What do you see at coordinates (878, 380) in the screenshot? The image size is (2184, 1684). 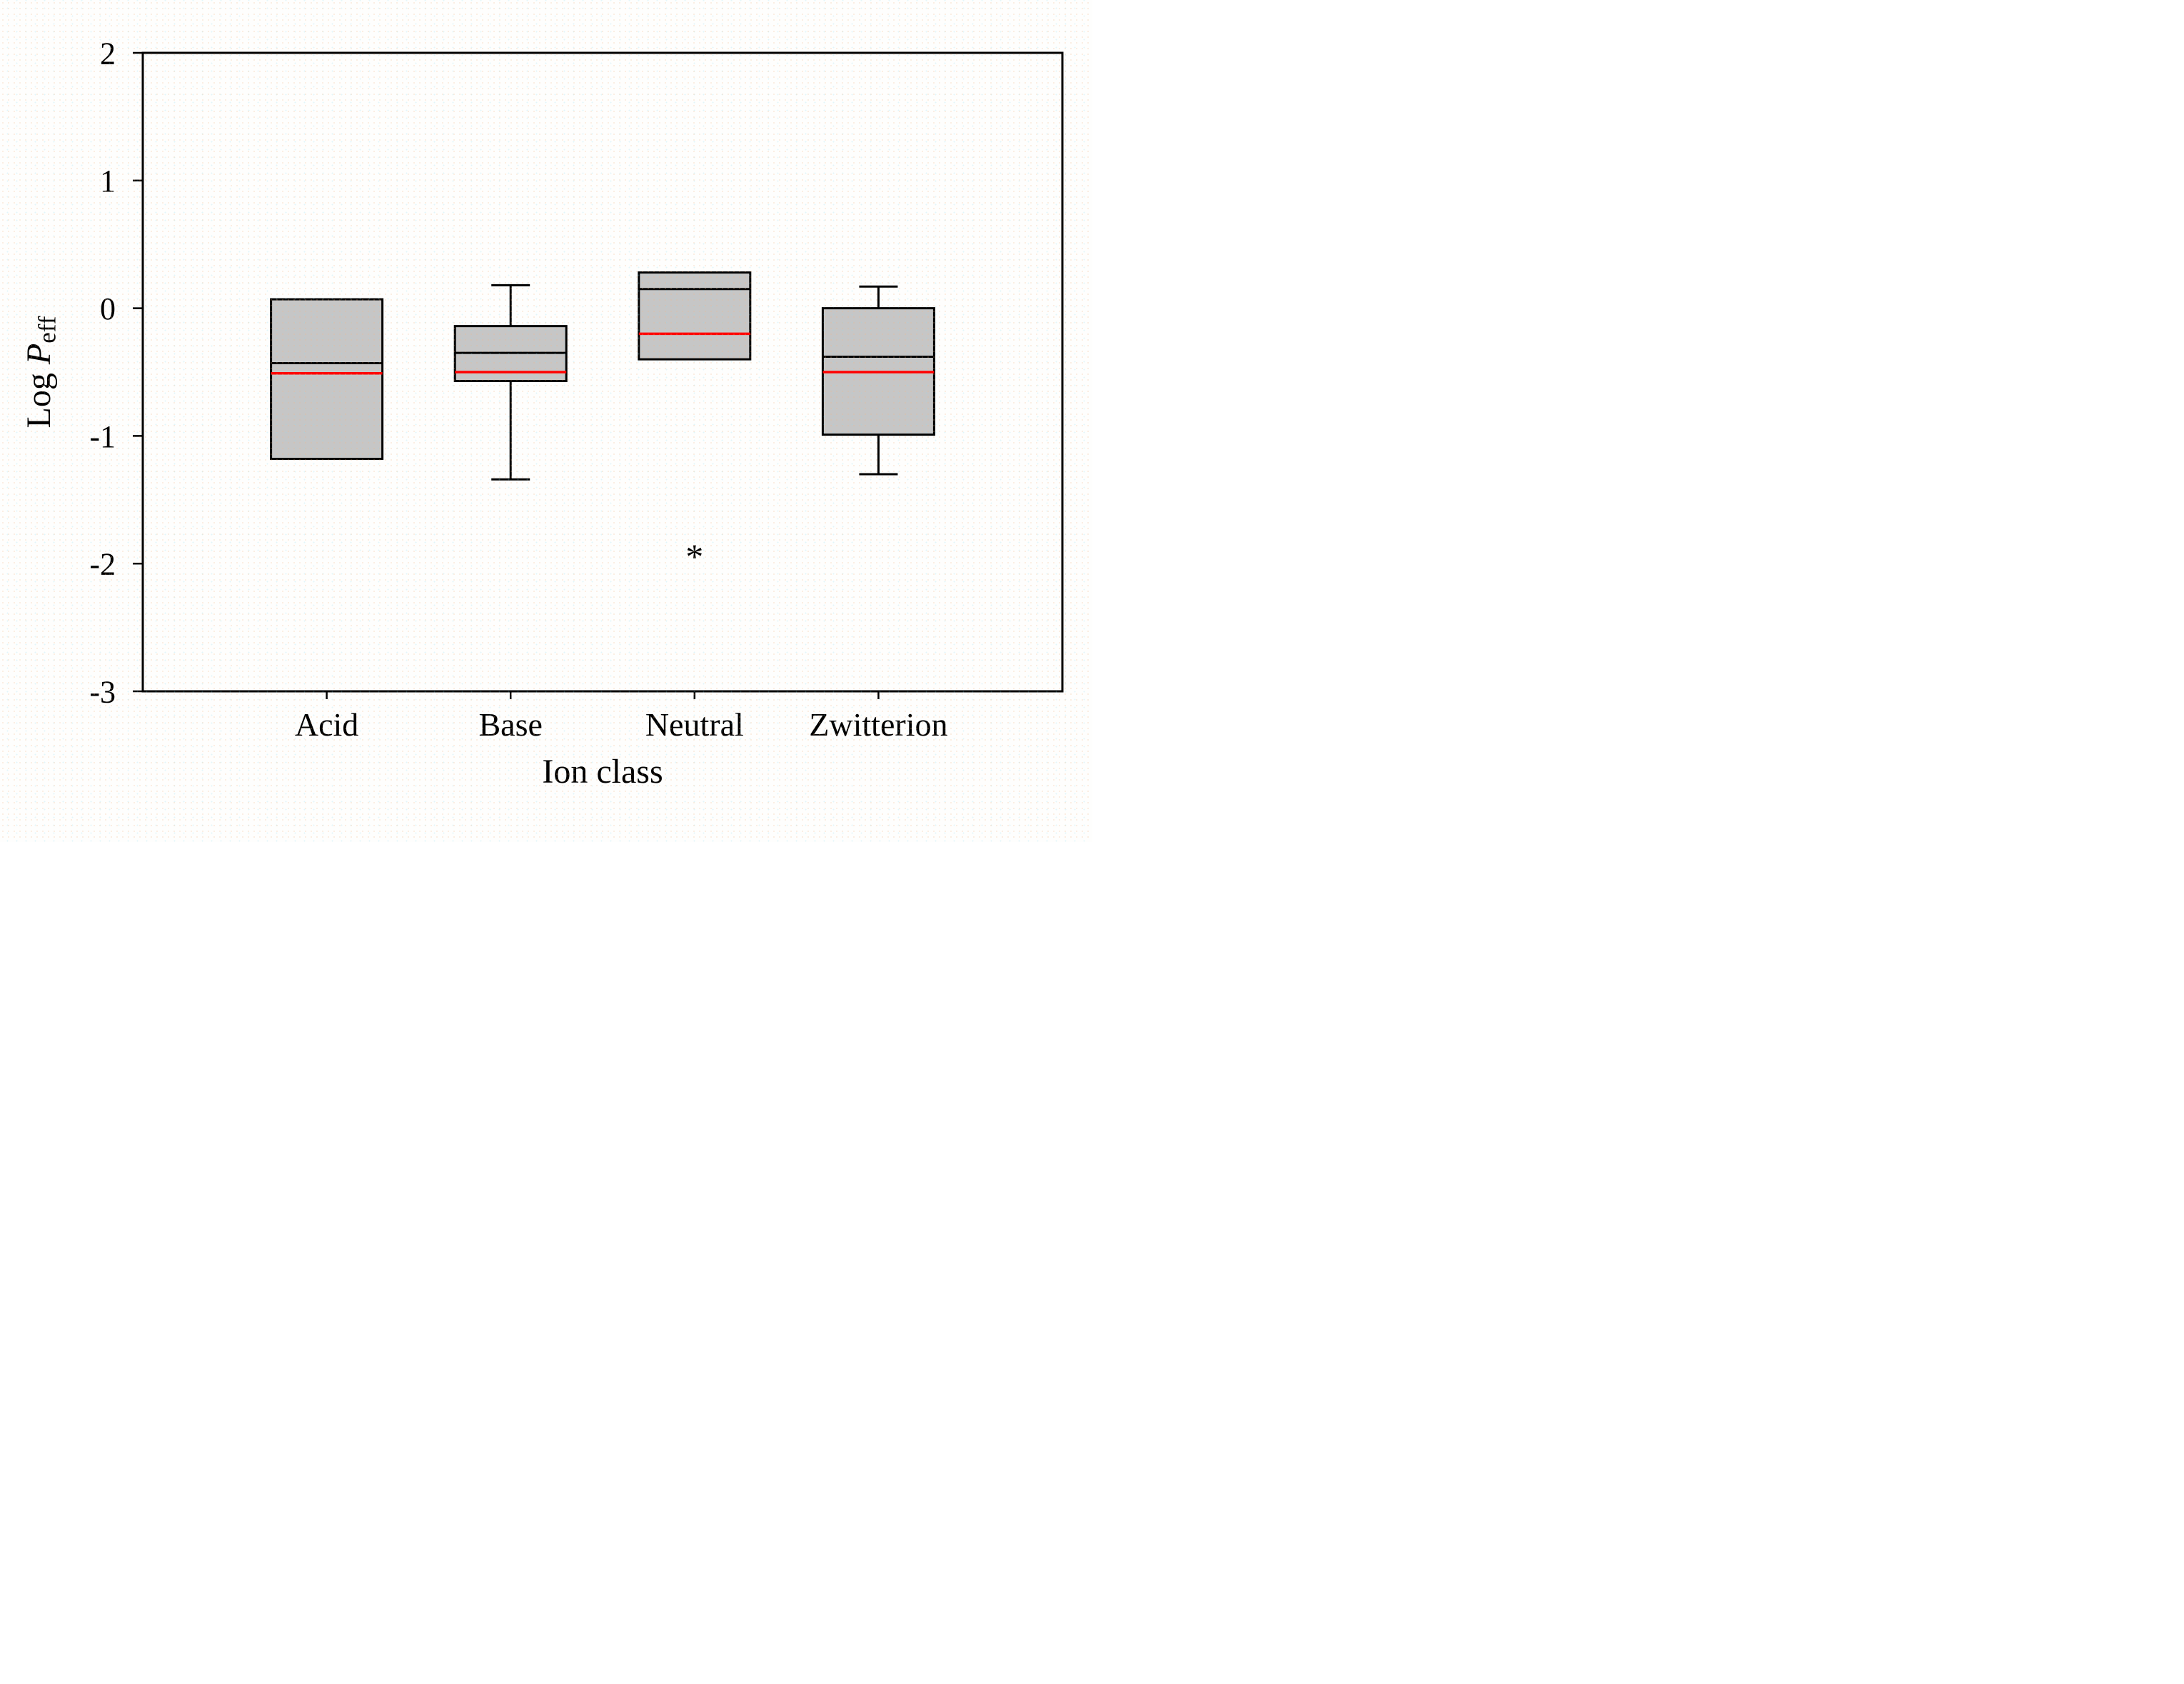 I see `box-group-zwitterion` at bounding box center [878, 380].